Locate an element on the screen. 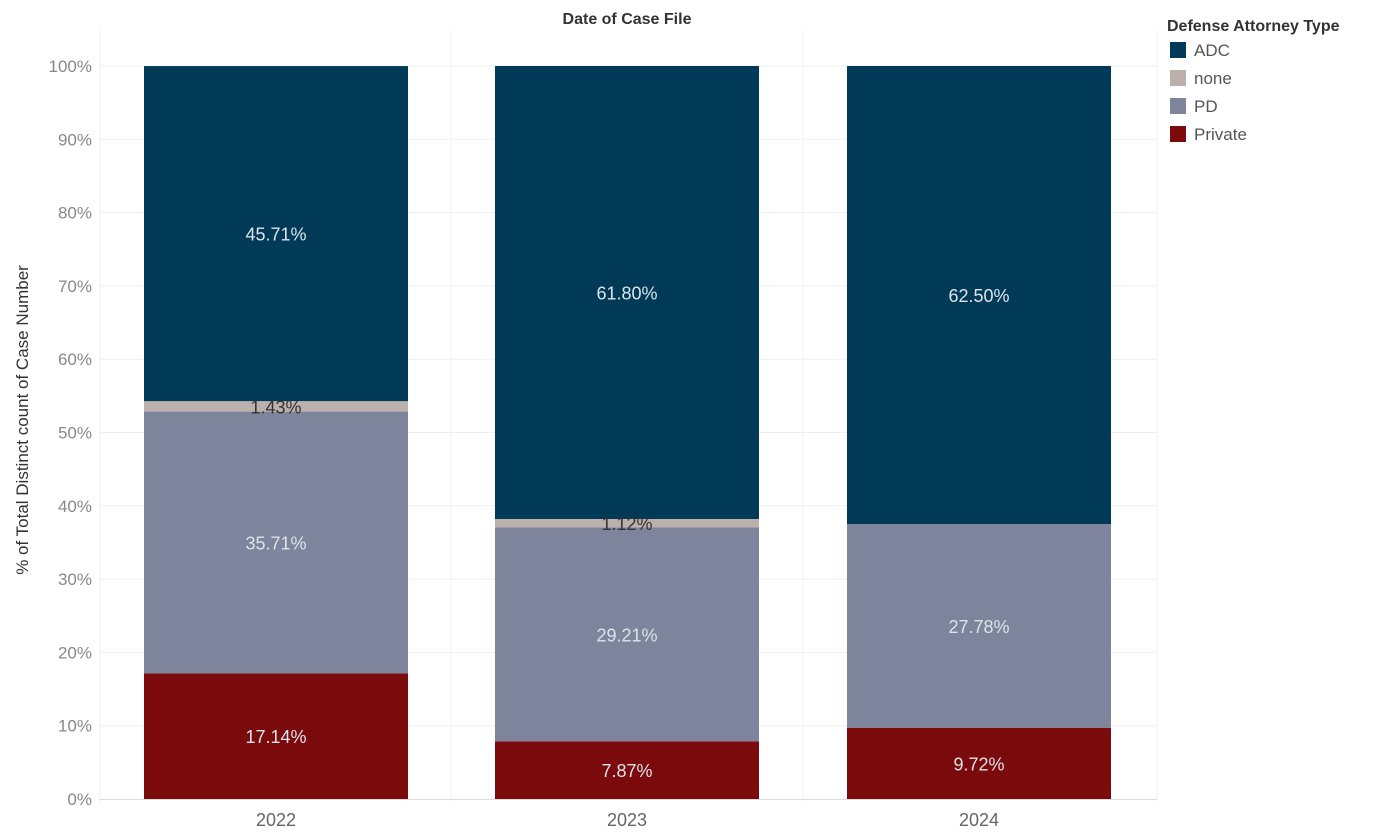 Image resolution: width=1384 pixels, height=833 pixels. legend-label-pd: PD is located at coordinates (1206, 106).